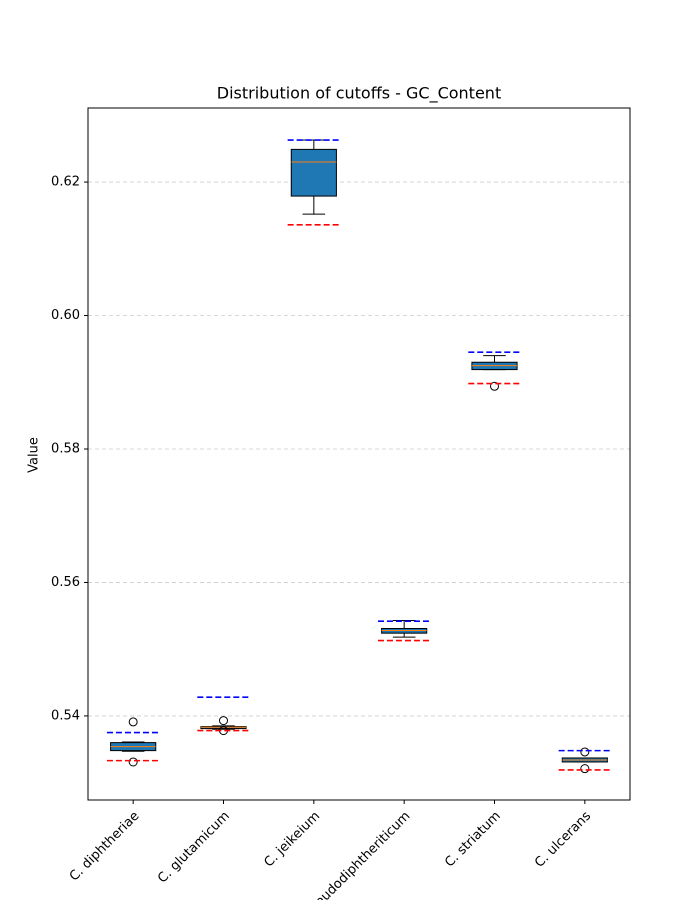  Describe the element at coordinates (105, 847) in the screenshot. I see `x-tick-label: C. diphtheriae` at that location.